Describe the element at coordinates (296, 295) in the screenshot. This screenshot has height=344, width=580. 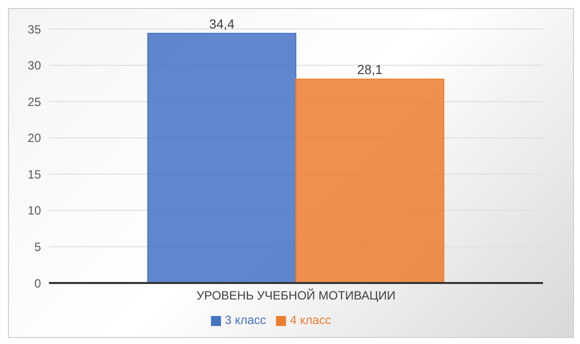
I see `x-tick-label: УРОВЕНЬ УЧЕБНОЙ МОТИВАЦИИ` at that location.